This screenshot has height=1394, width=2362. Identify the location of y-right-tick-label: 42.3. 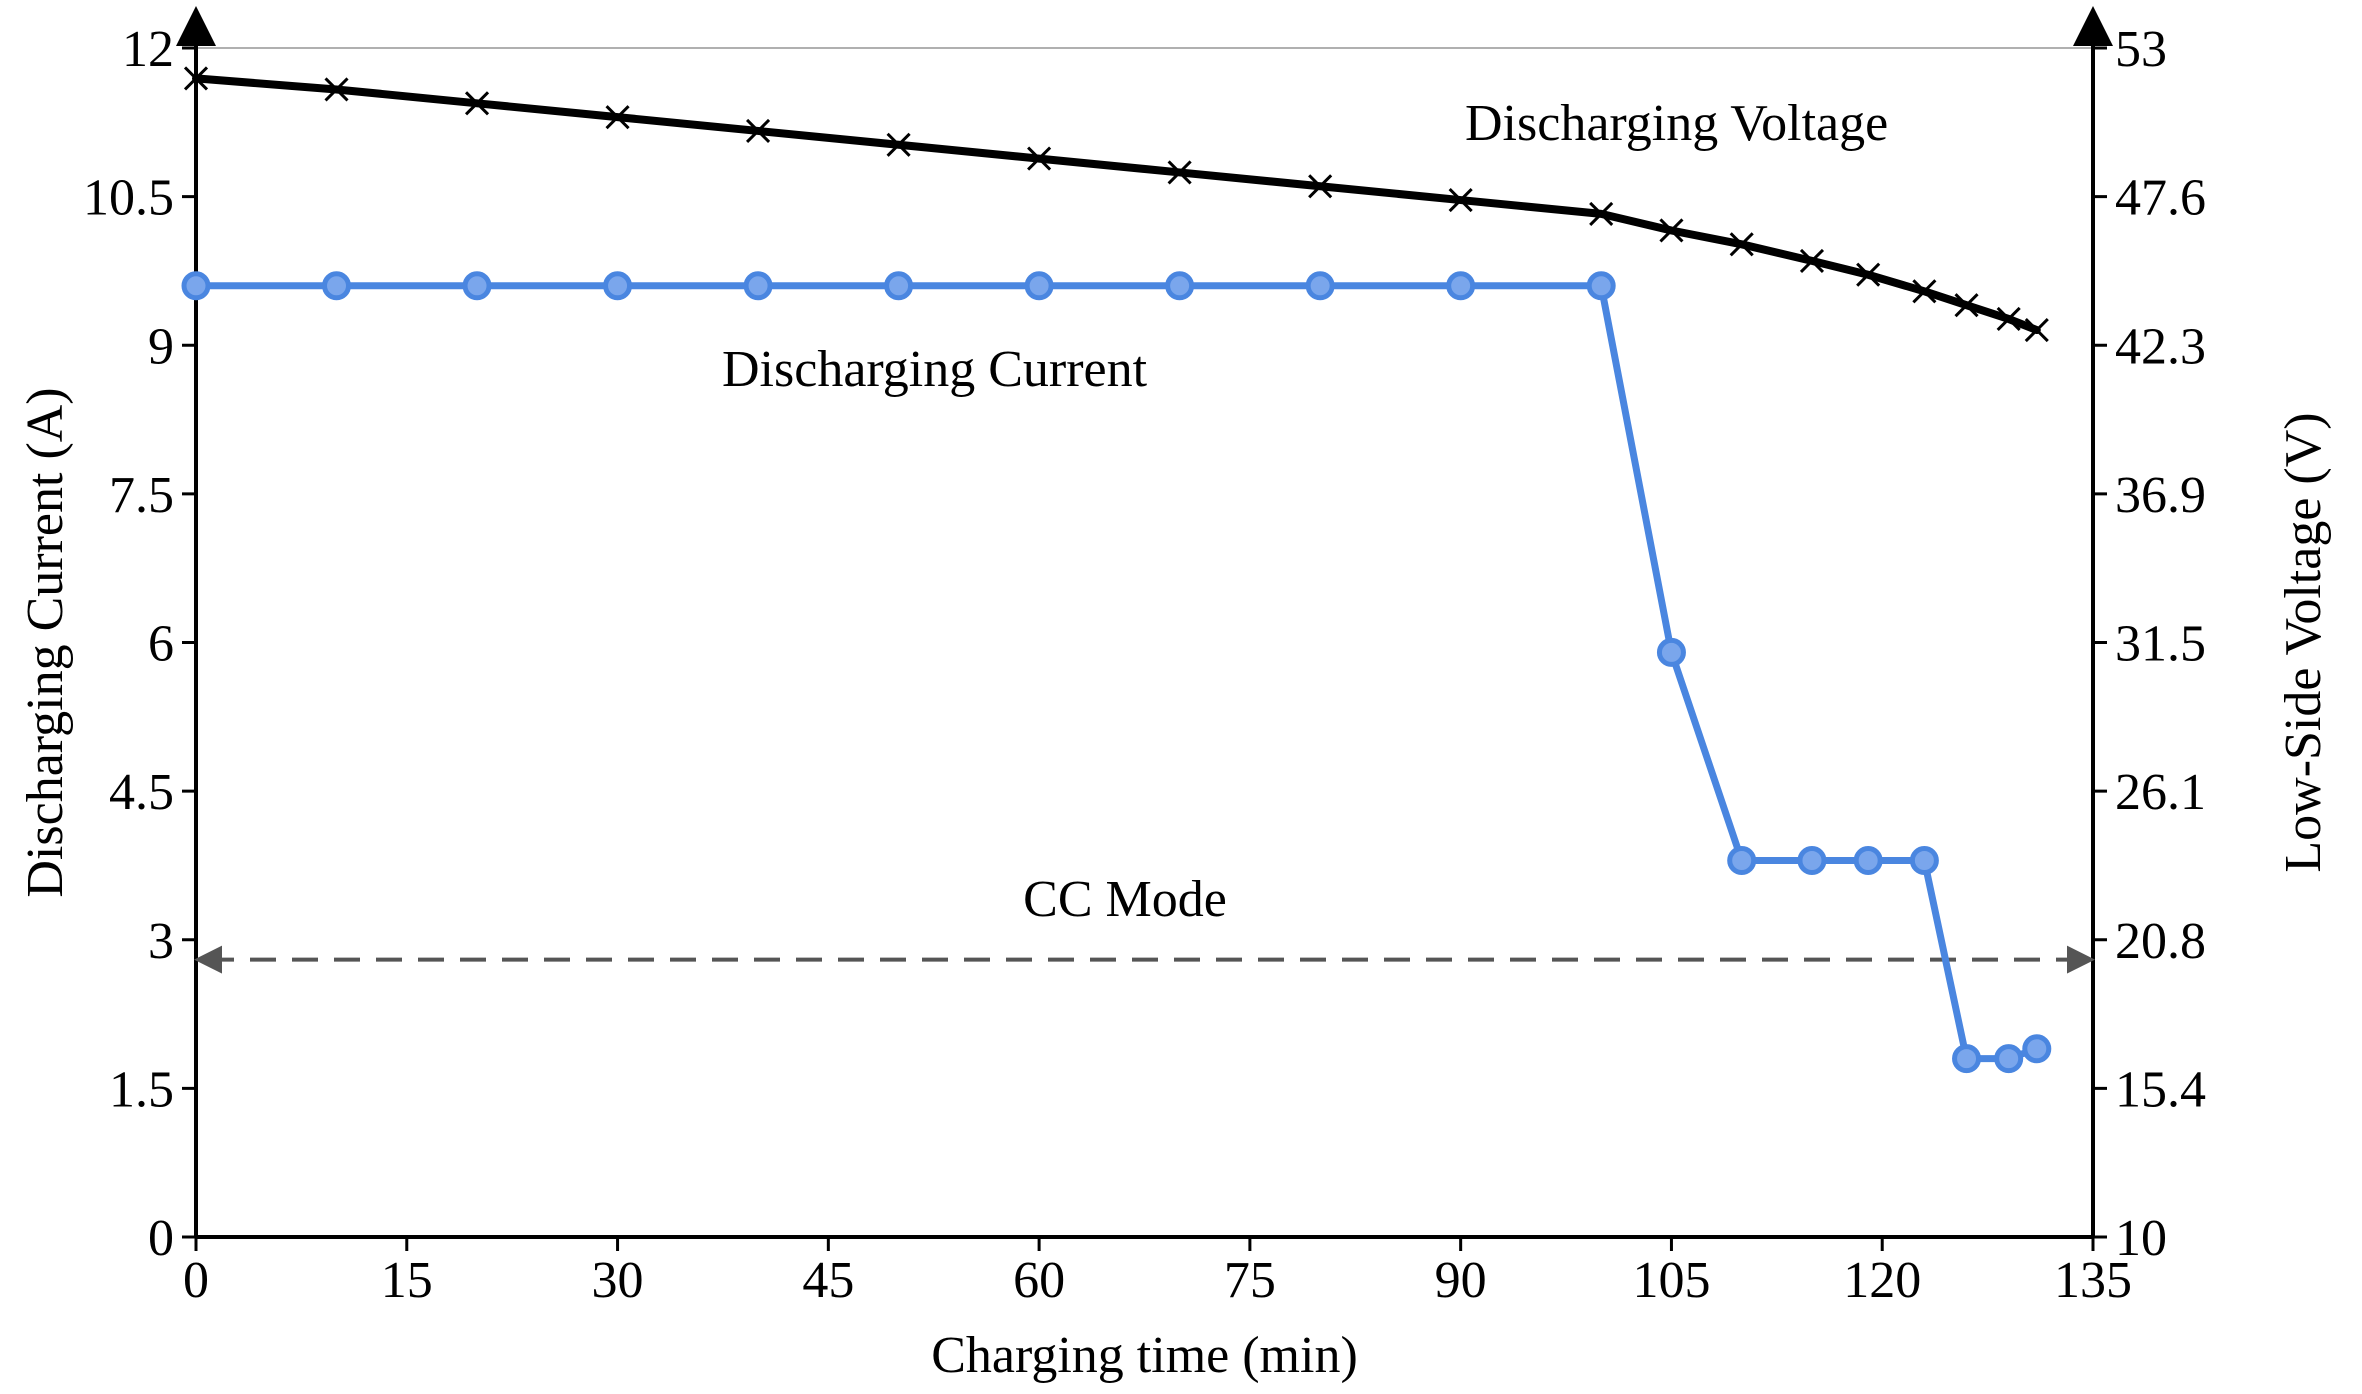
(2160, 346).